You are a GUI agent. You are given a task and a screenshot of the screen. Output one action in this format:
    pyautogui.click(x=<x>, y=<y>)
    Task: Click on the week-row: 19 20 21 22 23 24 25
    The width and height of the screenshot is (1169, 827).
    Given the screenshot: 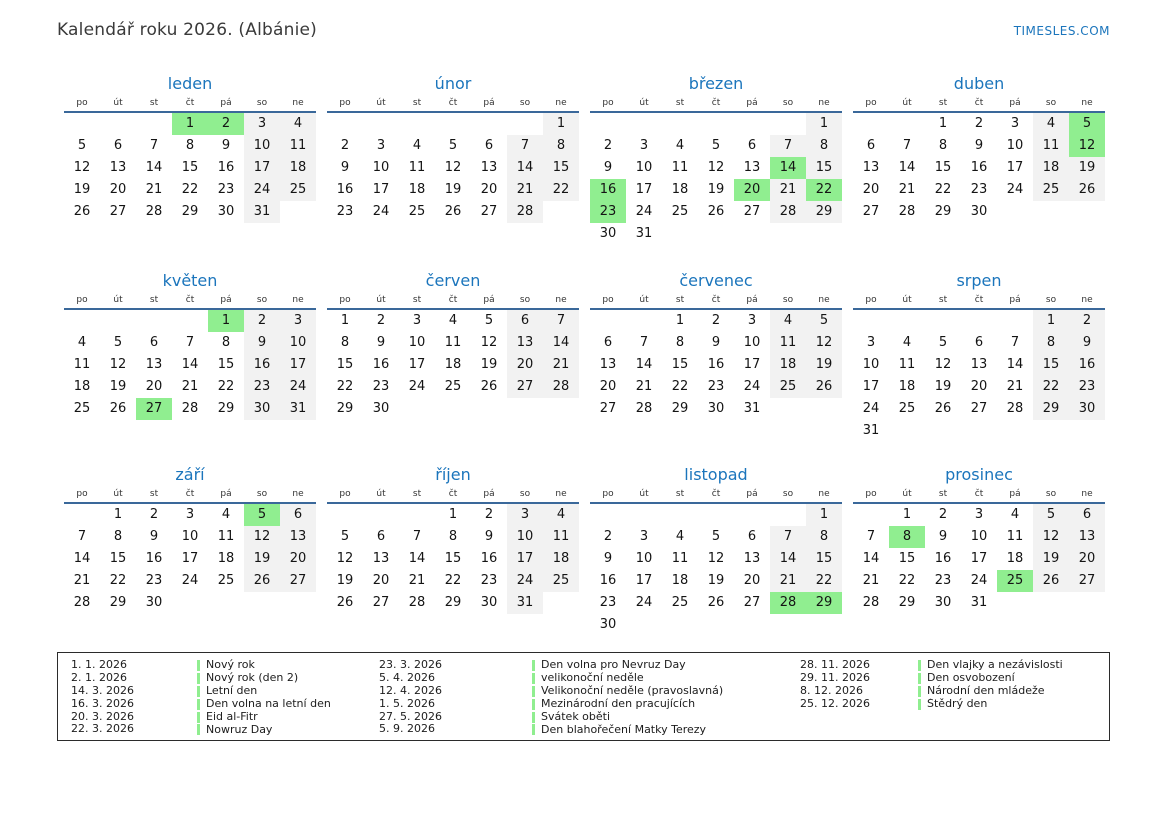 What is the action you would take?
    pyautogui.click(x=453, y=581)
    